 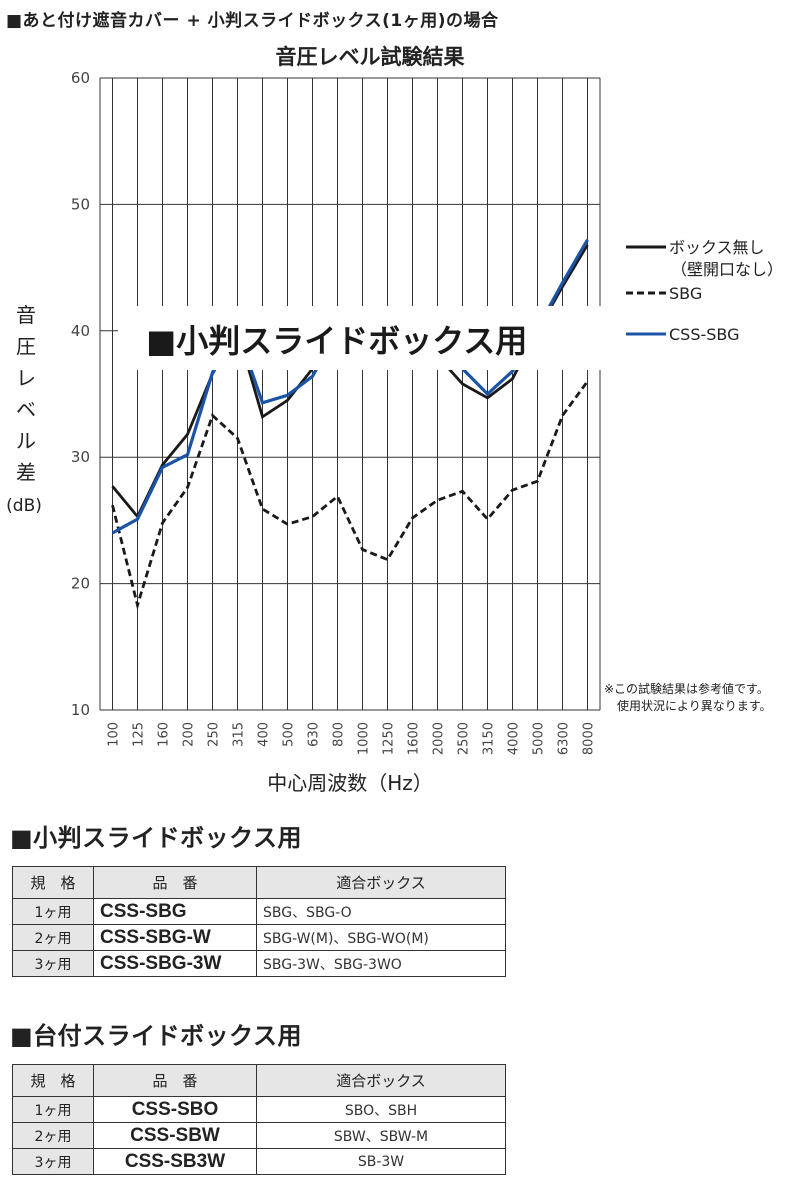 I want to click on chart-title: 音圧レベル試験結果, so click(x=370, y=57).